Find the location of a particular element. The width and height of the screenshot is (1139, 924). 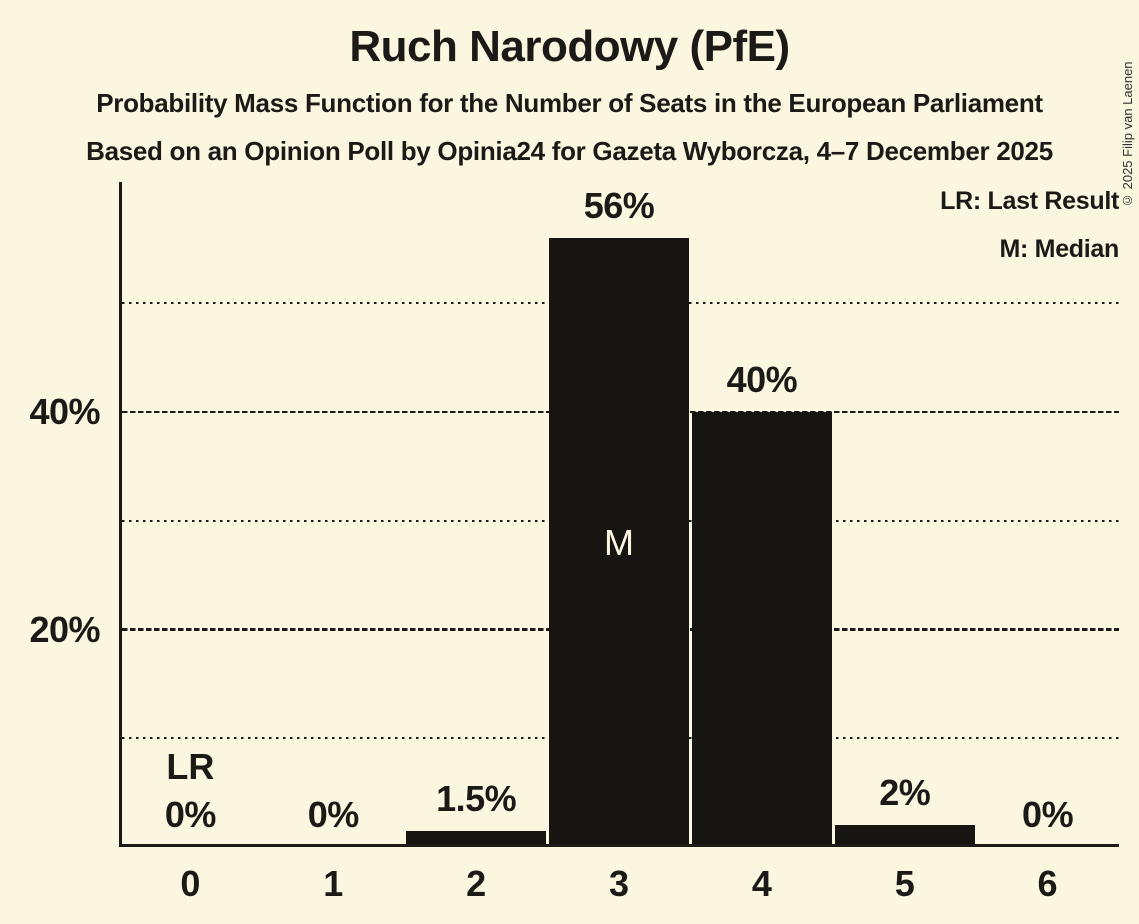

y-axis-label-40: 40% is located at coordinates (64, 411).